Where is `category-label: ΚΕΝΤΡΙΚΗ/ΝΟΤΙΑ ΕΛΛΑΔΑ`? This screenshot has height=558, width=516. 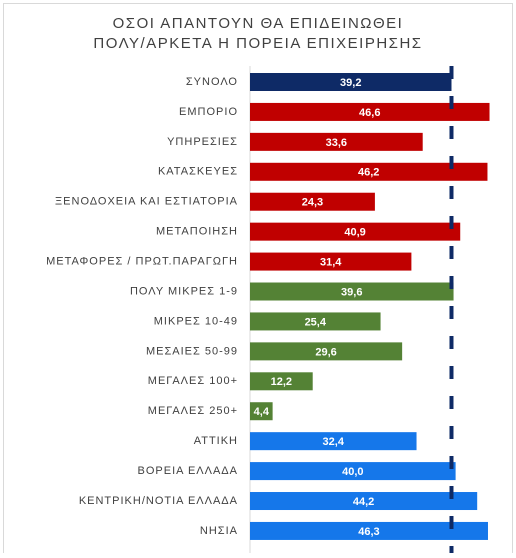 category-label: ΚΕΝΤΡΙΚΗ/ΝΟΤΙΑ ΕΛΛΑΔΑ is located at coordinates (158, 501).